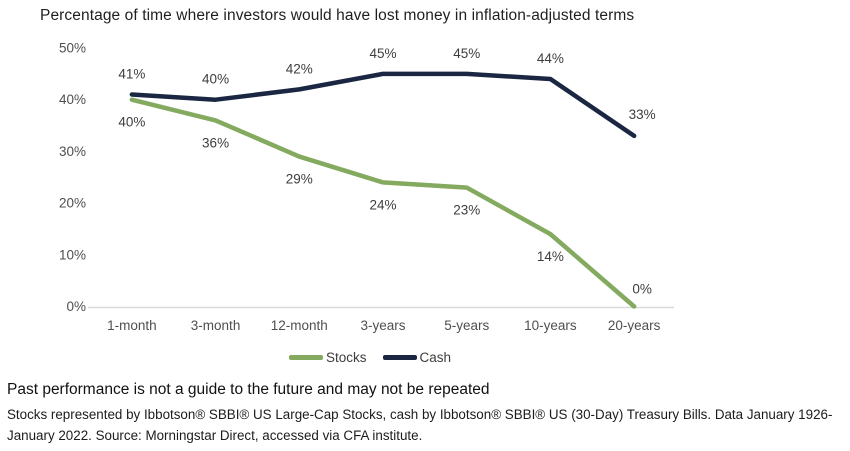  Describe the element at coordinates (76, 306) in the screenshot. I see `y-tick-label: 0%` at that location.